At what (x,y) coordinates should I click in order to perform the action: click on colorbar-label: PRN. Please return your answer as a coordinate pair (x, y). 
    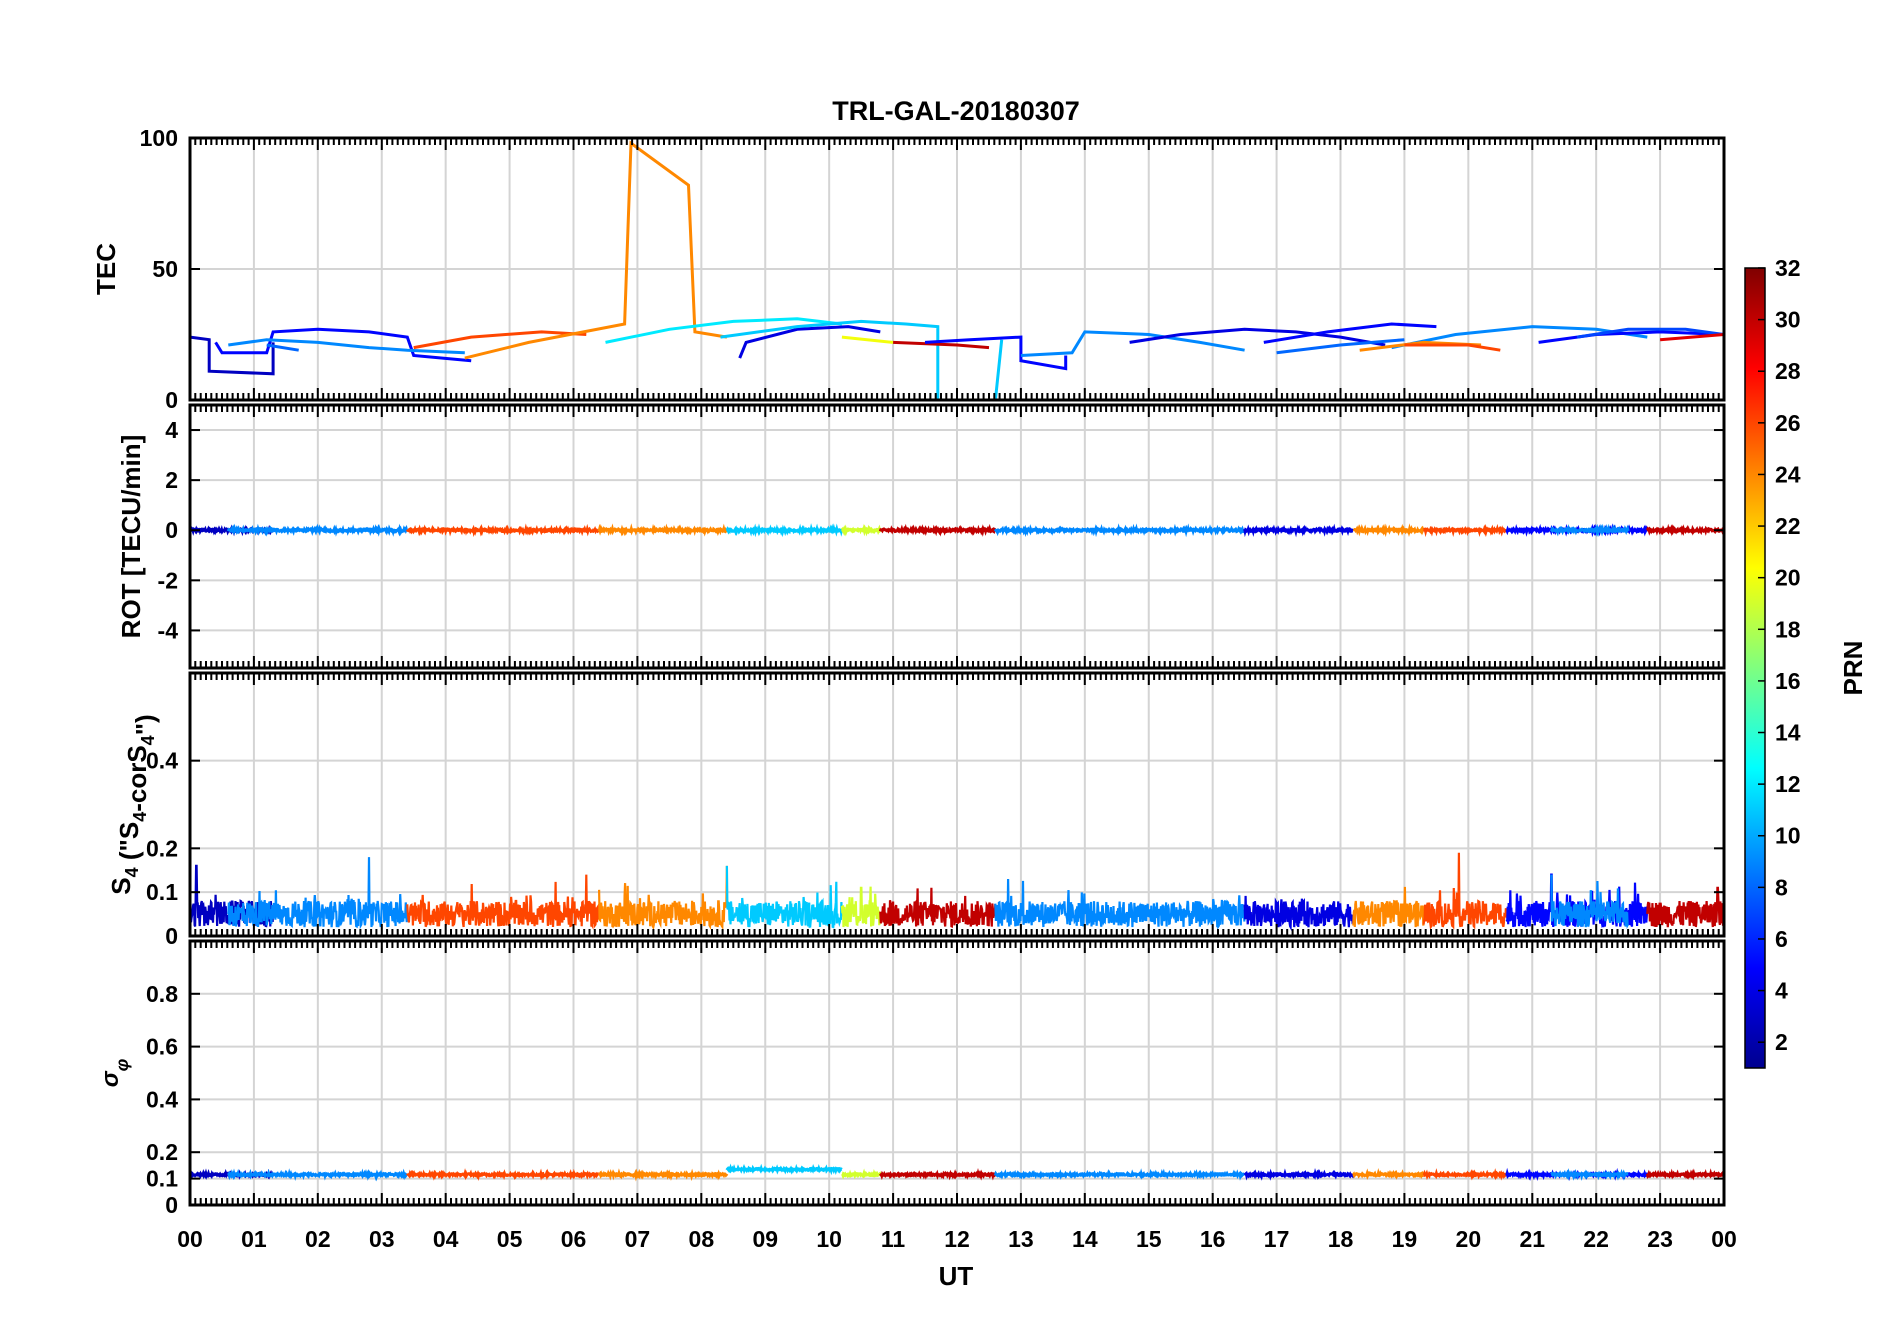
    Looking at the image, I should click on (1853, 668).